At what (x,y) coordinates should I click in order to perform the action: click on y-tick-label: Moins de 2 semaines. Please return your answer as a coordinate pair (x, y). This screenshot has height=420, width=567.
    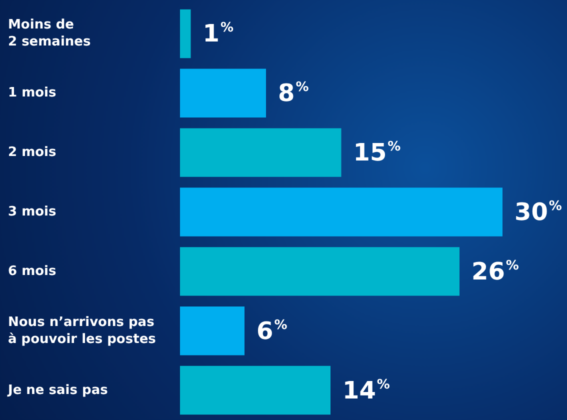
    Looking at the image, I should click on (49, 34).